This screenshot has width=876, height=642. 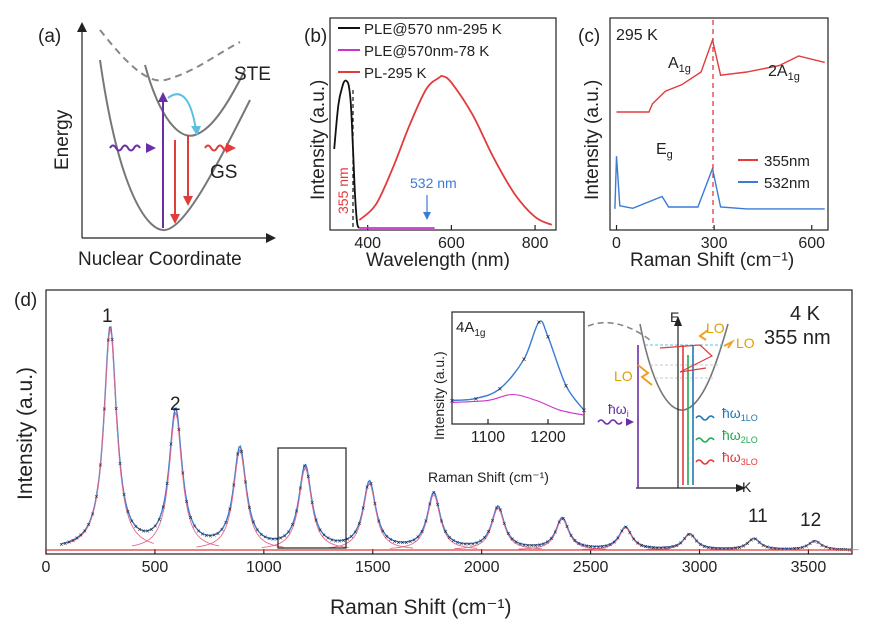 I want to click on panel-b-tick-0: 400, so click(x=367, y=243).